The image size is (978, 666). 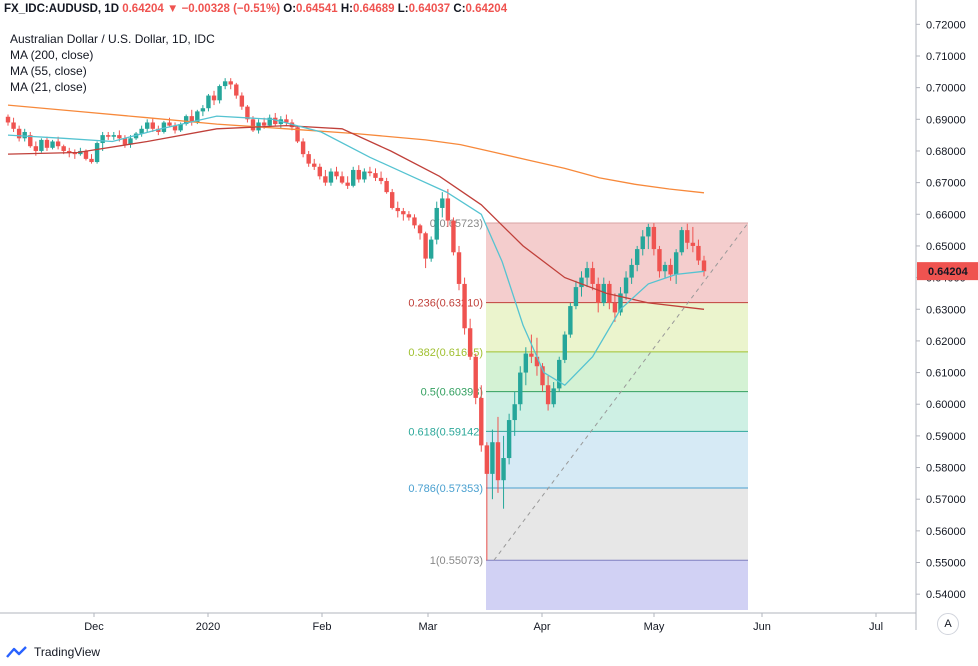 What do you see at coordinates (429, 9) in the screenshot?
I see `low-value: 0.64037` at bounding box center [429, 9].